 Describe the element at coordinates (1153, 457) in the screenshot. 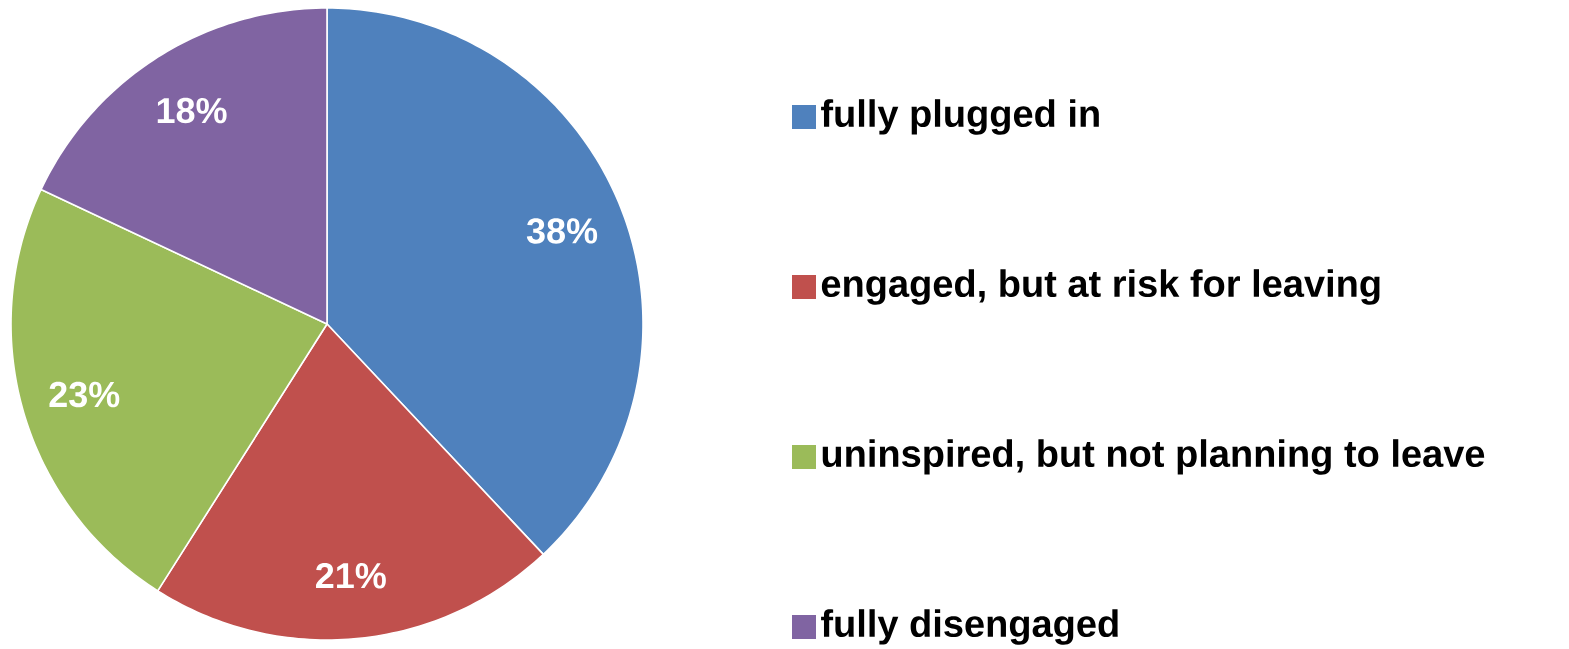

I see `legend-label: uninspired, but not planning to leave` at that location.